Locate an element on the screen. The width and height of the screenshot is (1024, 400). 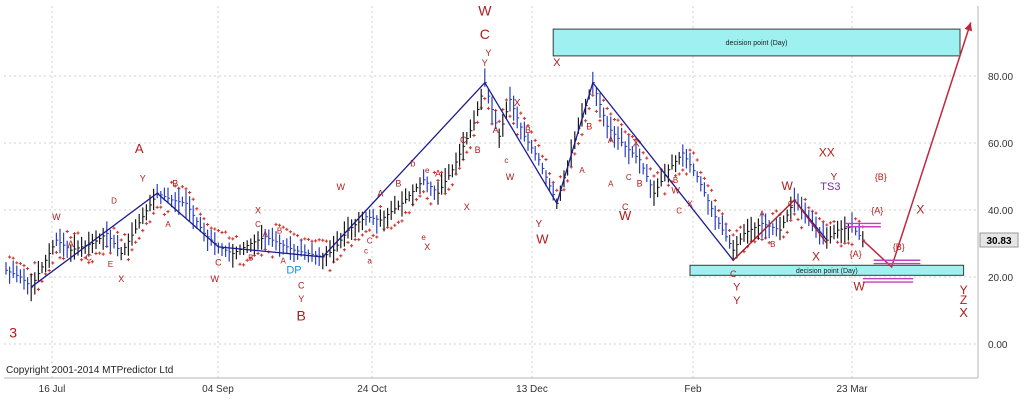
wave-label: c is located at coordinates (506, 160).